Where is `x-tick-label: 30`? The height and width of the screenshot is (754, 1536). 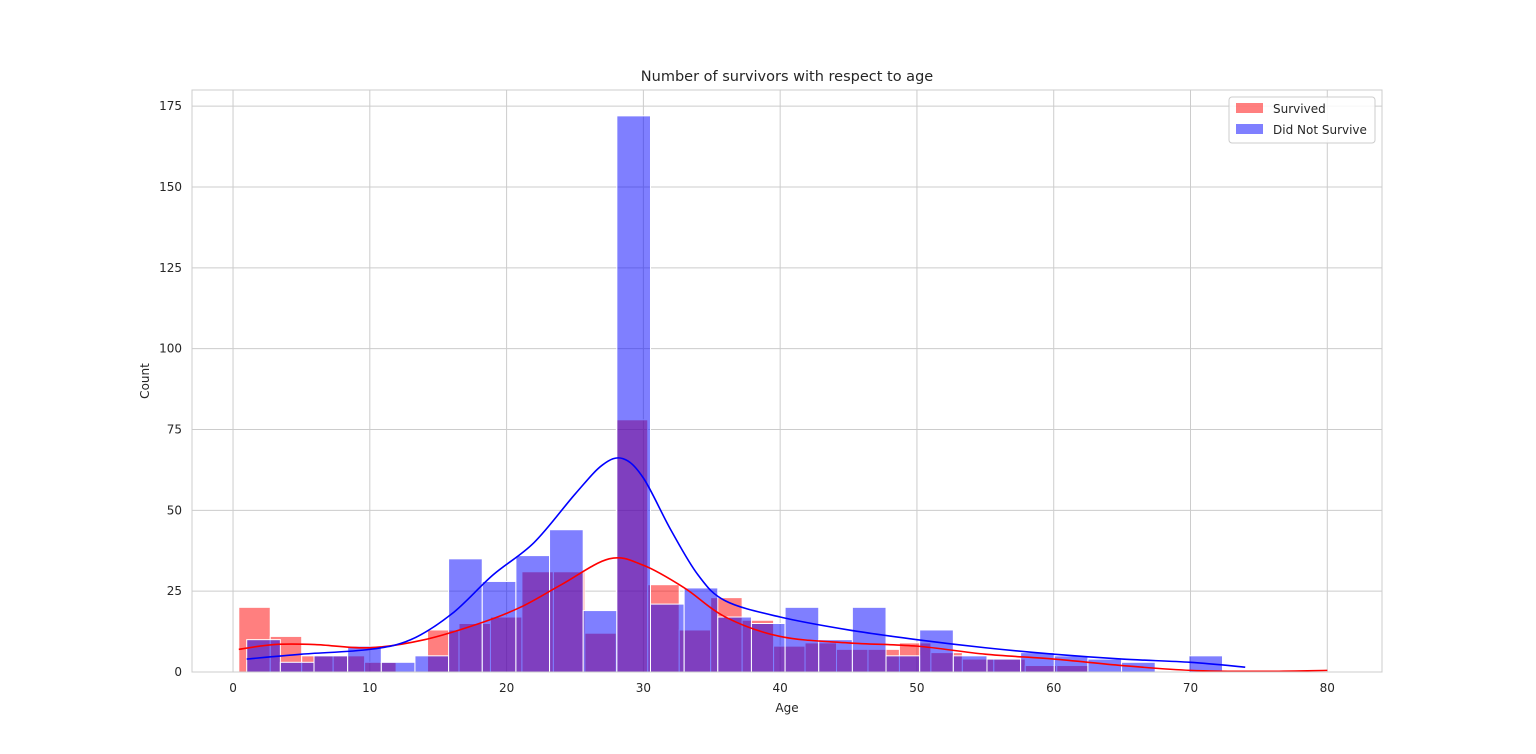
x-tick-label: 30 is located at coordinates (643, 688).